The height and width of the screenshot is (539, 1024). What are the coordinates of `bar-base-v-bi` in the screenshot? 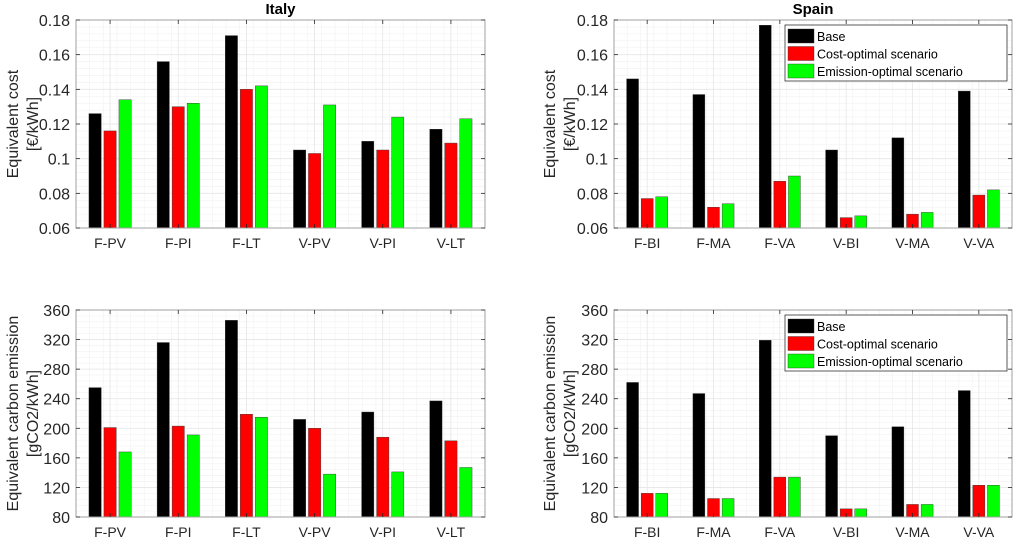 It's located at (831, 189).